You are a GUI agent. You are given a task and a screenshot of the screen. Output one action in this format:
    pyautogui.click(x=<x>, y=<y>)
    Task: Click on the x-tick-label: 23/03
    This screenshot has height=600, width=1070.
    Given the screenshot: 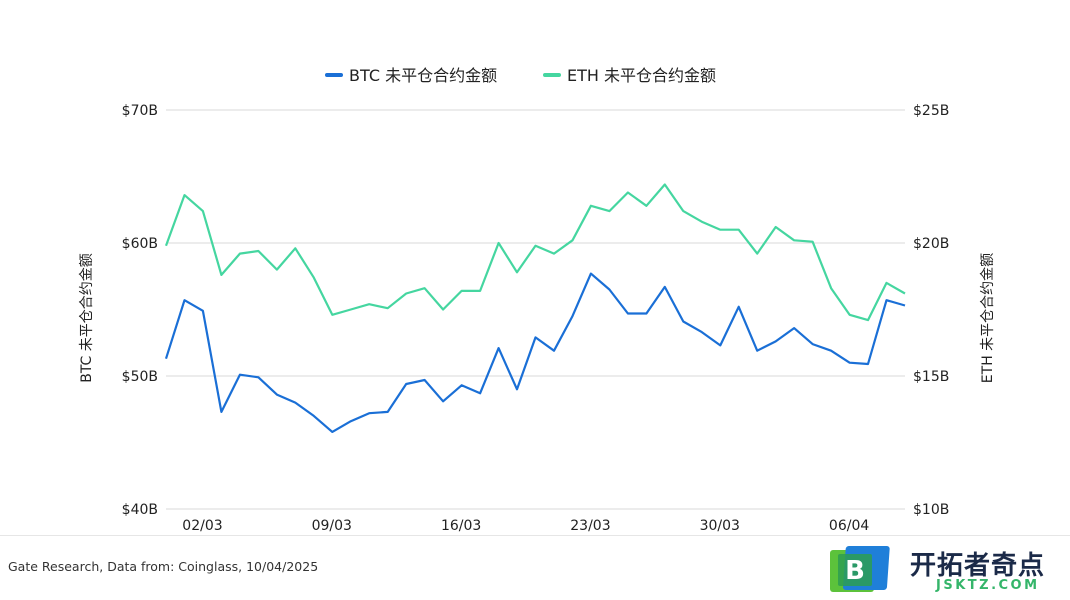 What is the action you would take?
    pyautogui.click(x=590, y=526)
    